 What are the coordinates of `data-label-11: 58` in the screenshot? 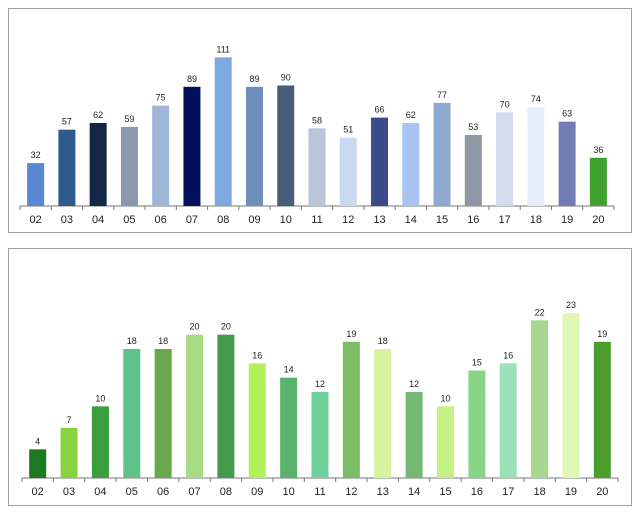 It's located at (317, 120).